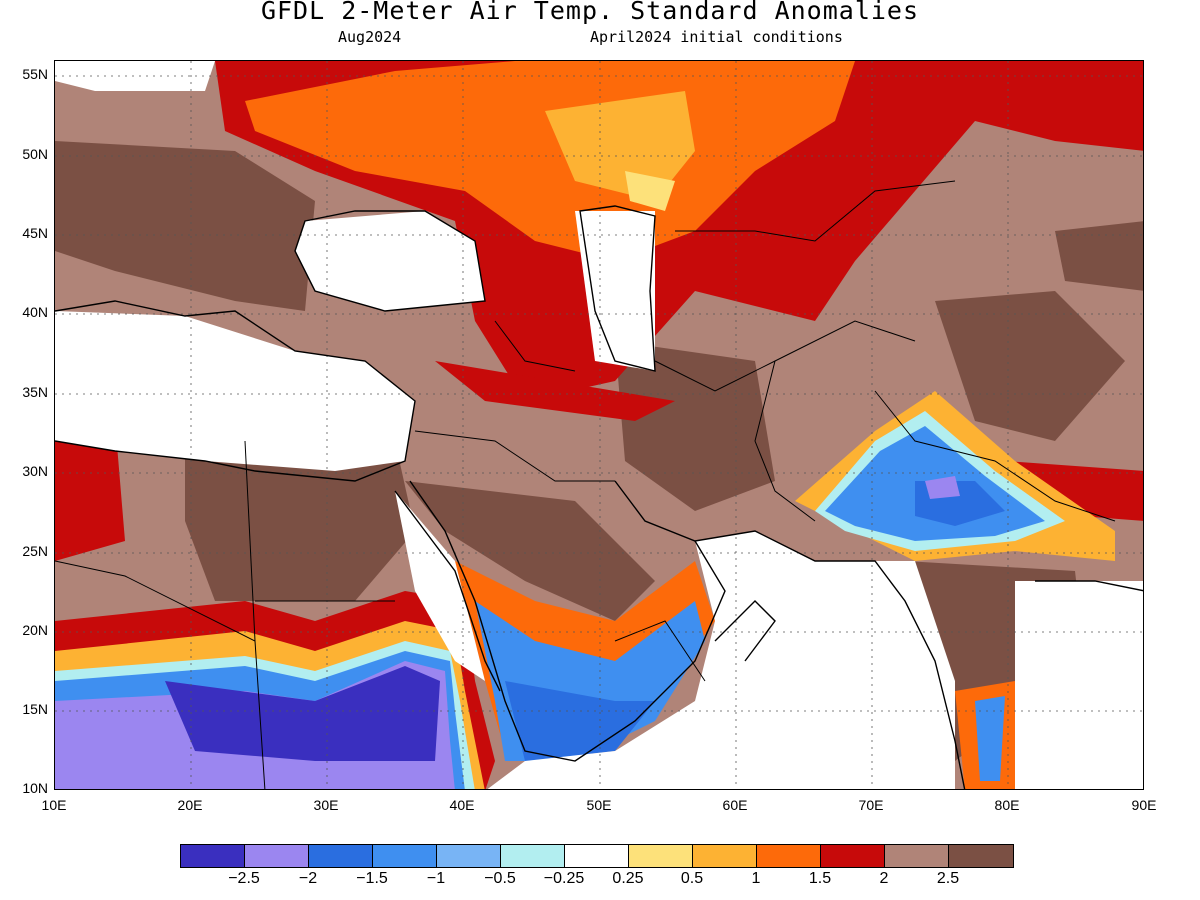  What do you see at coordinates (564, 878) in the screenshot?
I see `colorbar-label-5: −0.25` at bounding box center [564, 878].